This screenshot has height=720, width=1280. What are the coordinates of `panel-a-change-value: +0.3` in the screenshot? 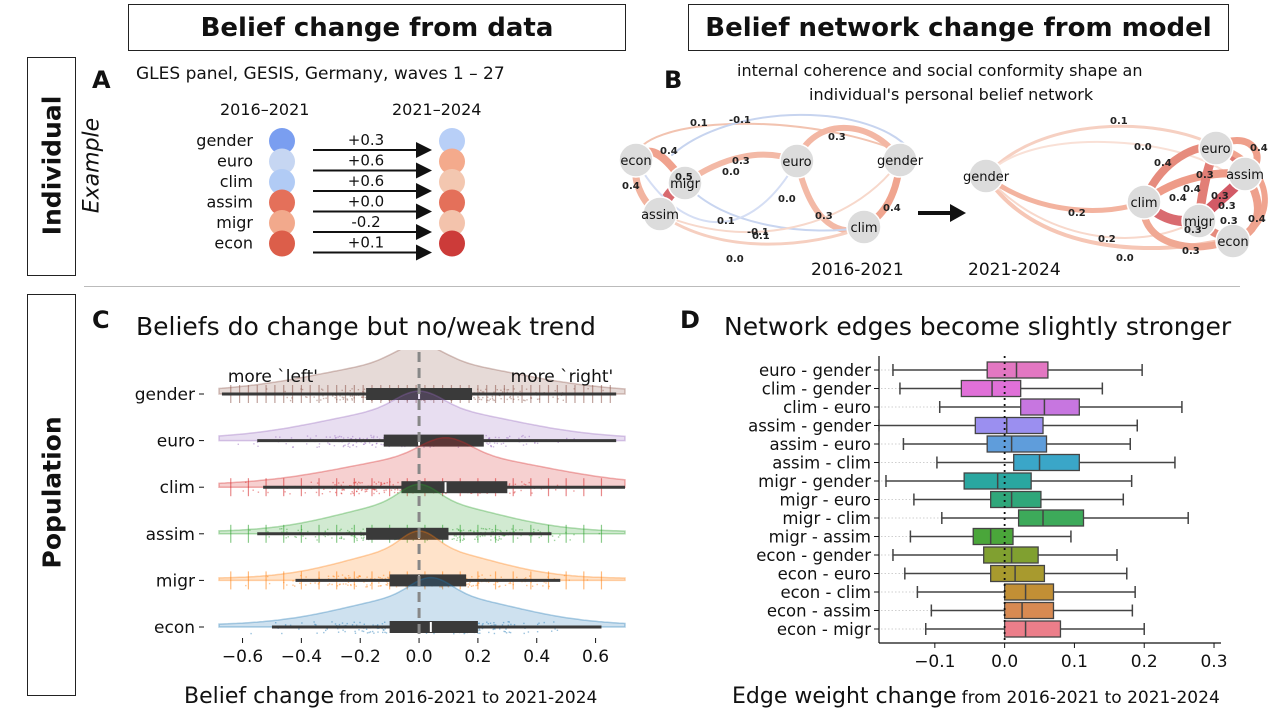 It's located at (366, 140).